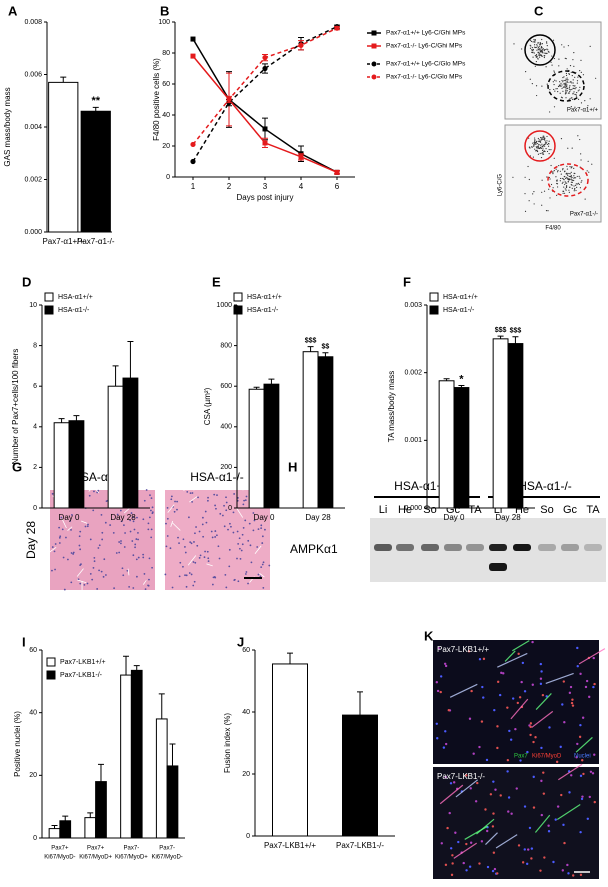 The image size is (608, 887). Describe the element at coordinates (136, 668) in the screenshot. I see `error-bar` at that location.